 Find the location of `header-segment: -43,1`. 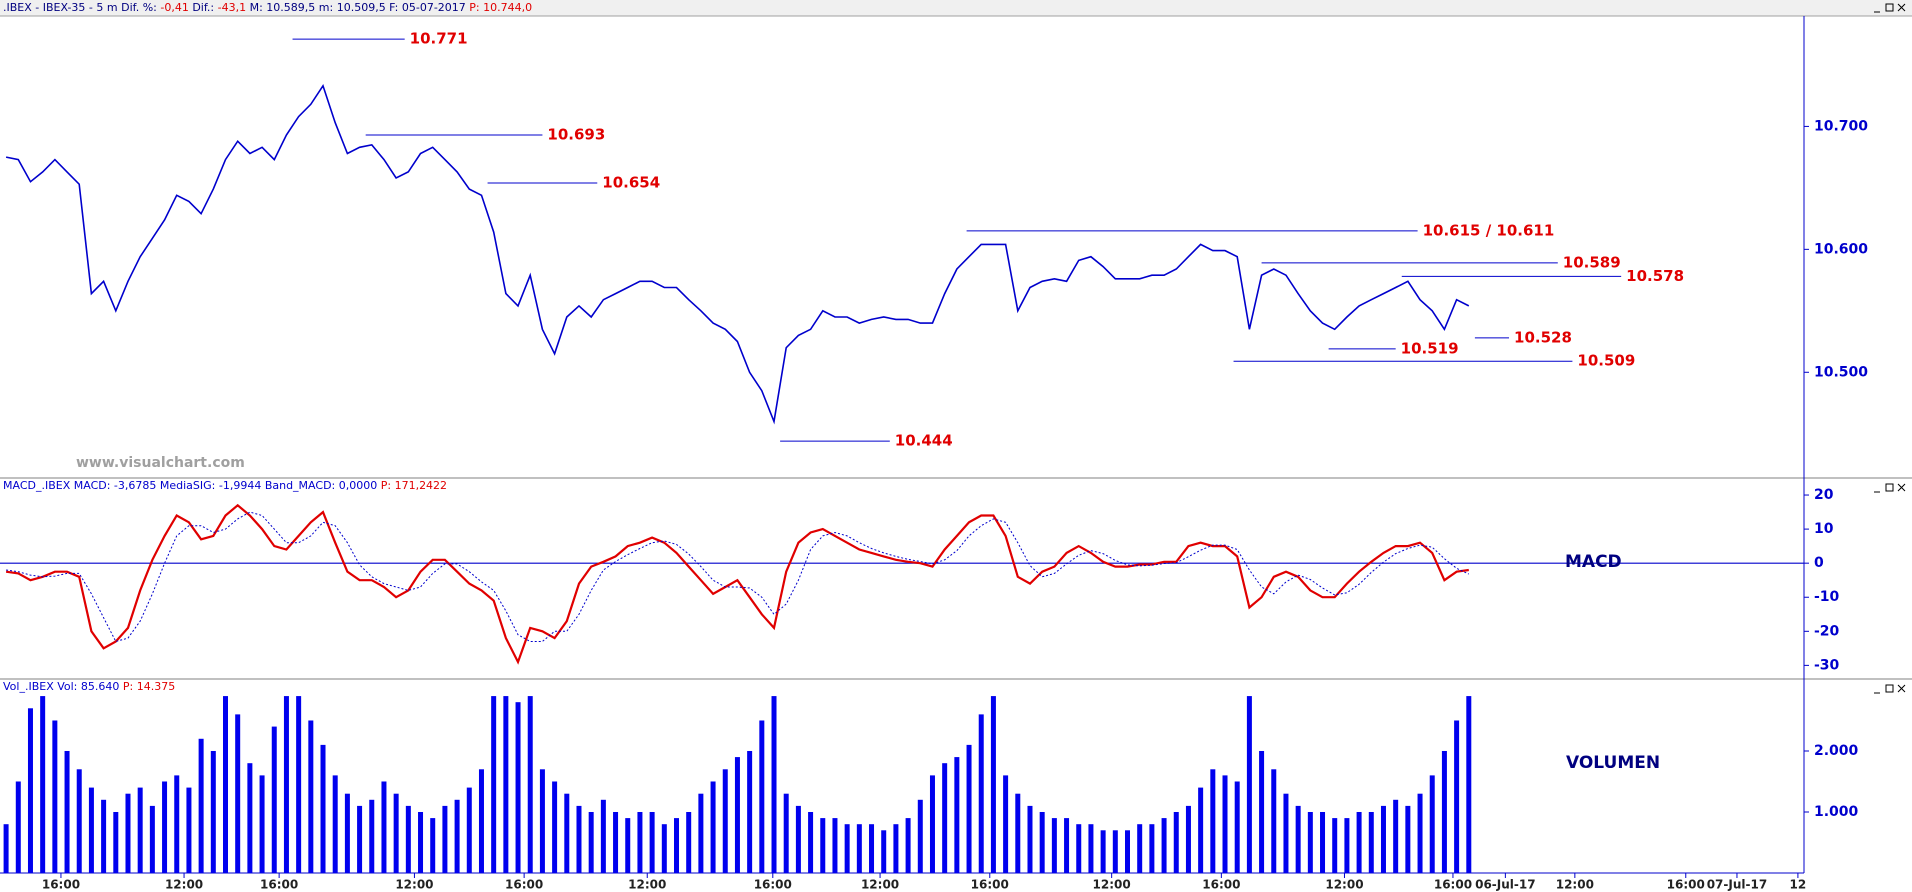

header-segment: -43,1 is located at coordinates (232, 7).